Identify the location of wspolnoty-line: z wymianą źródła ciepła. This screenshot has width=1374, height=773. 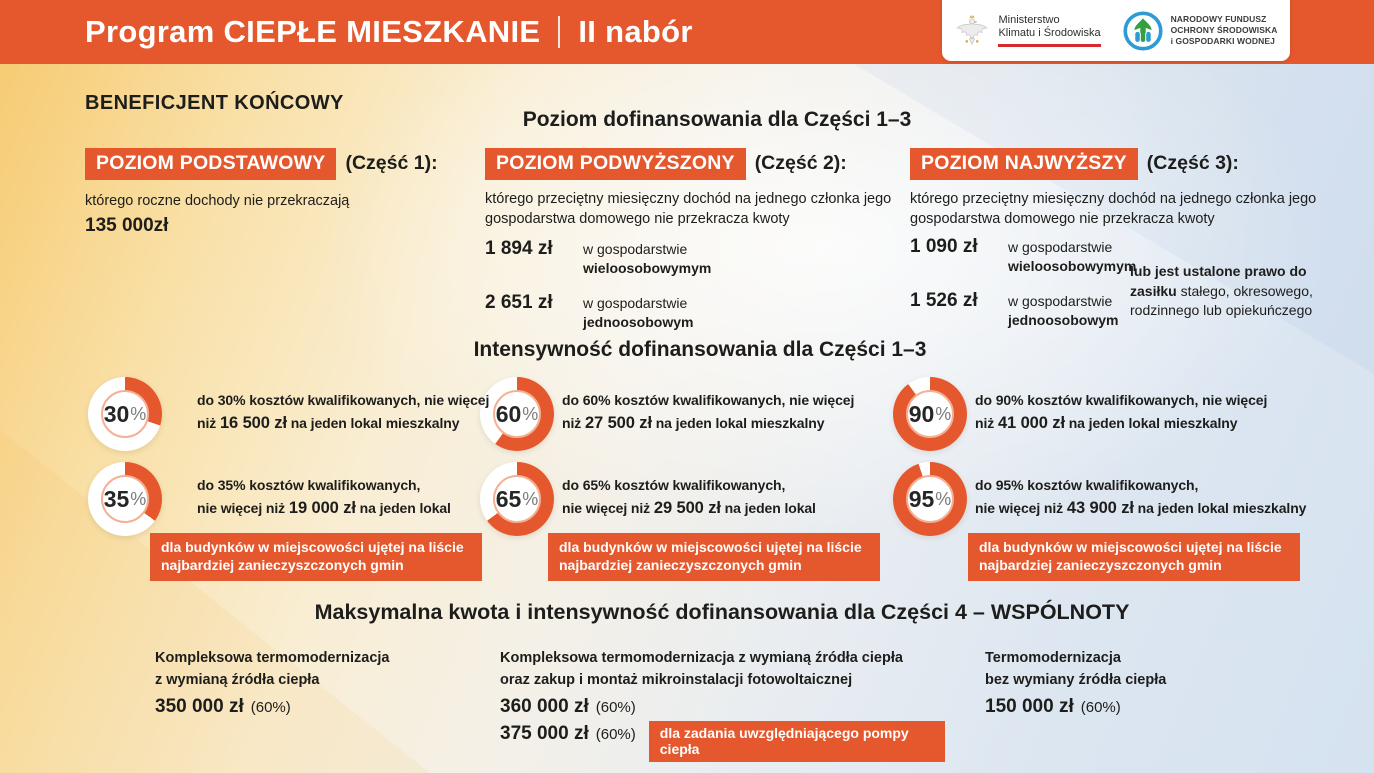
(237, 679).